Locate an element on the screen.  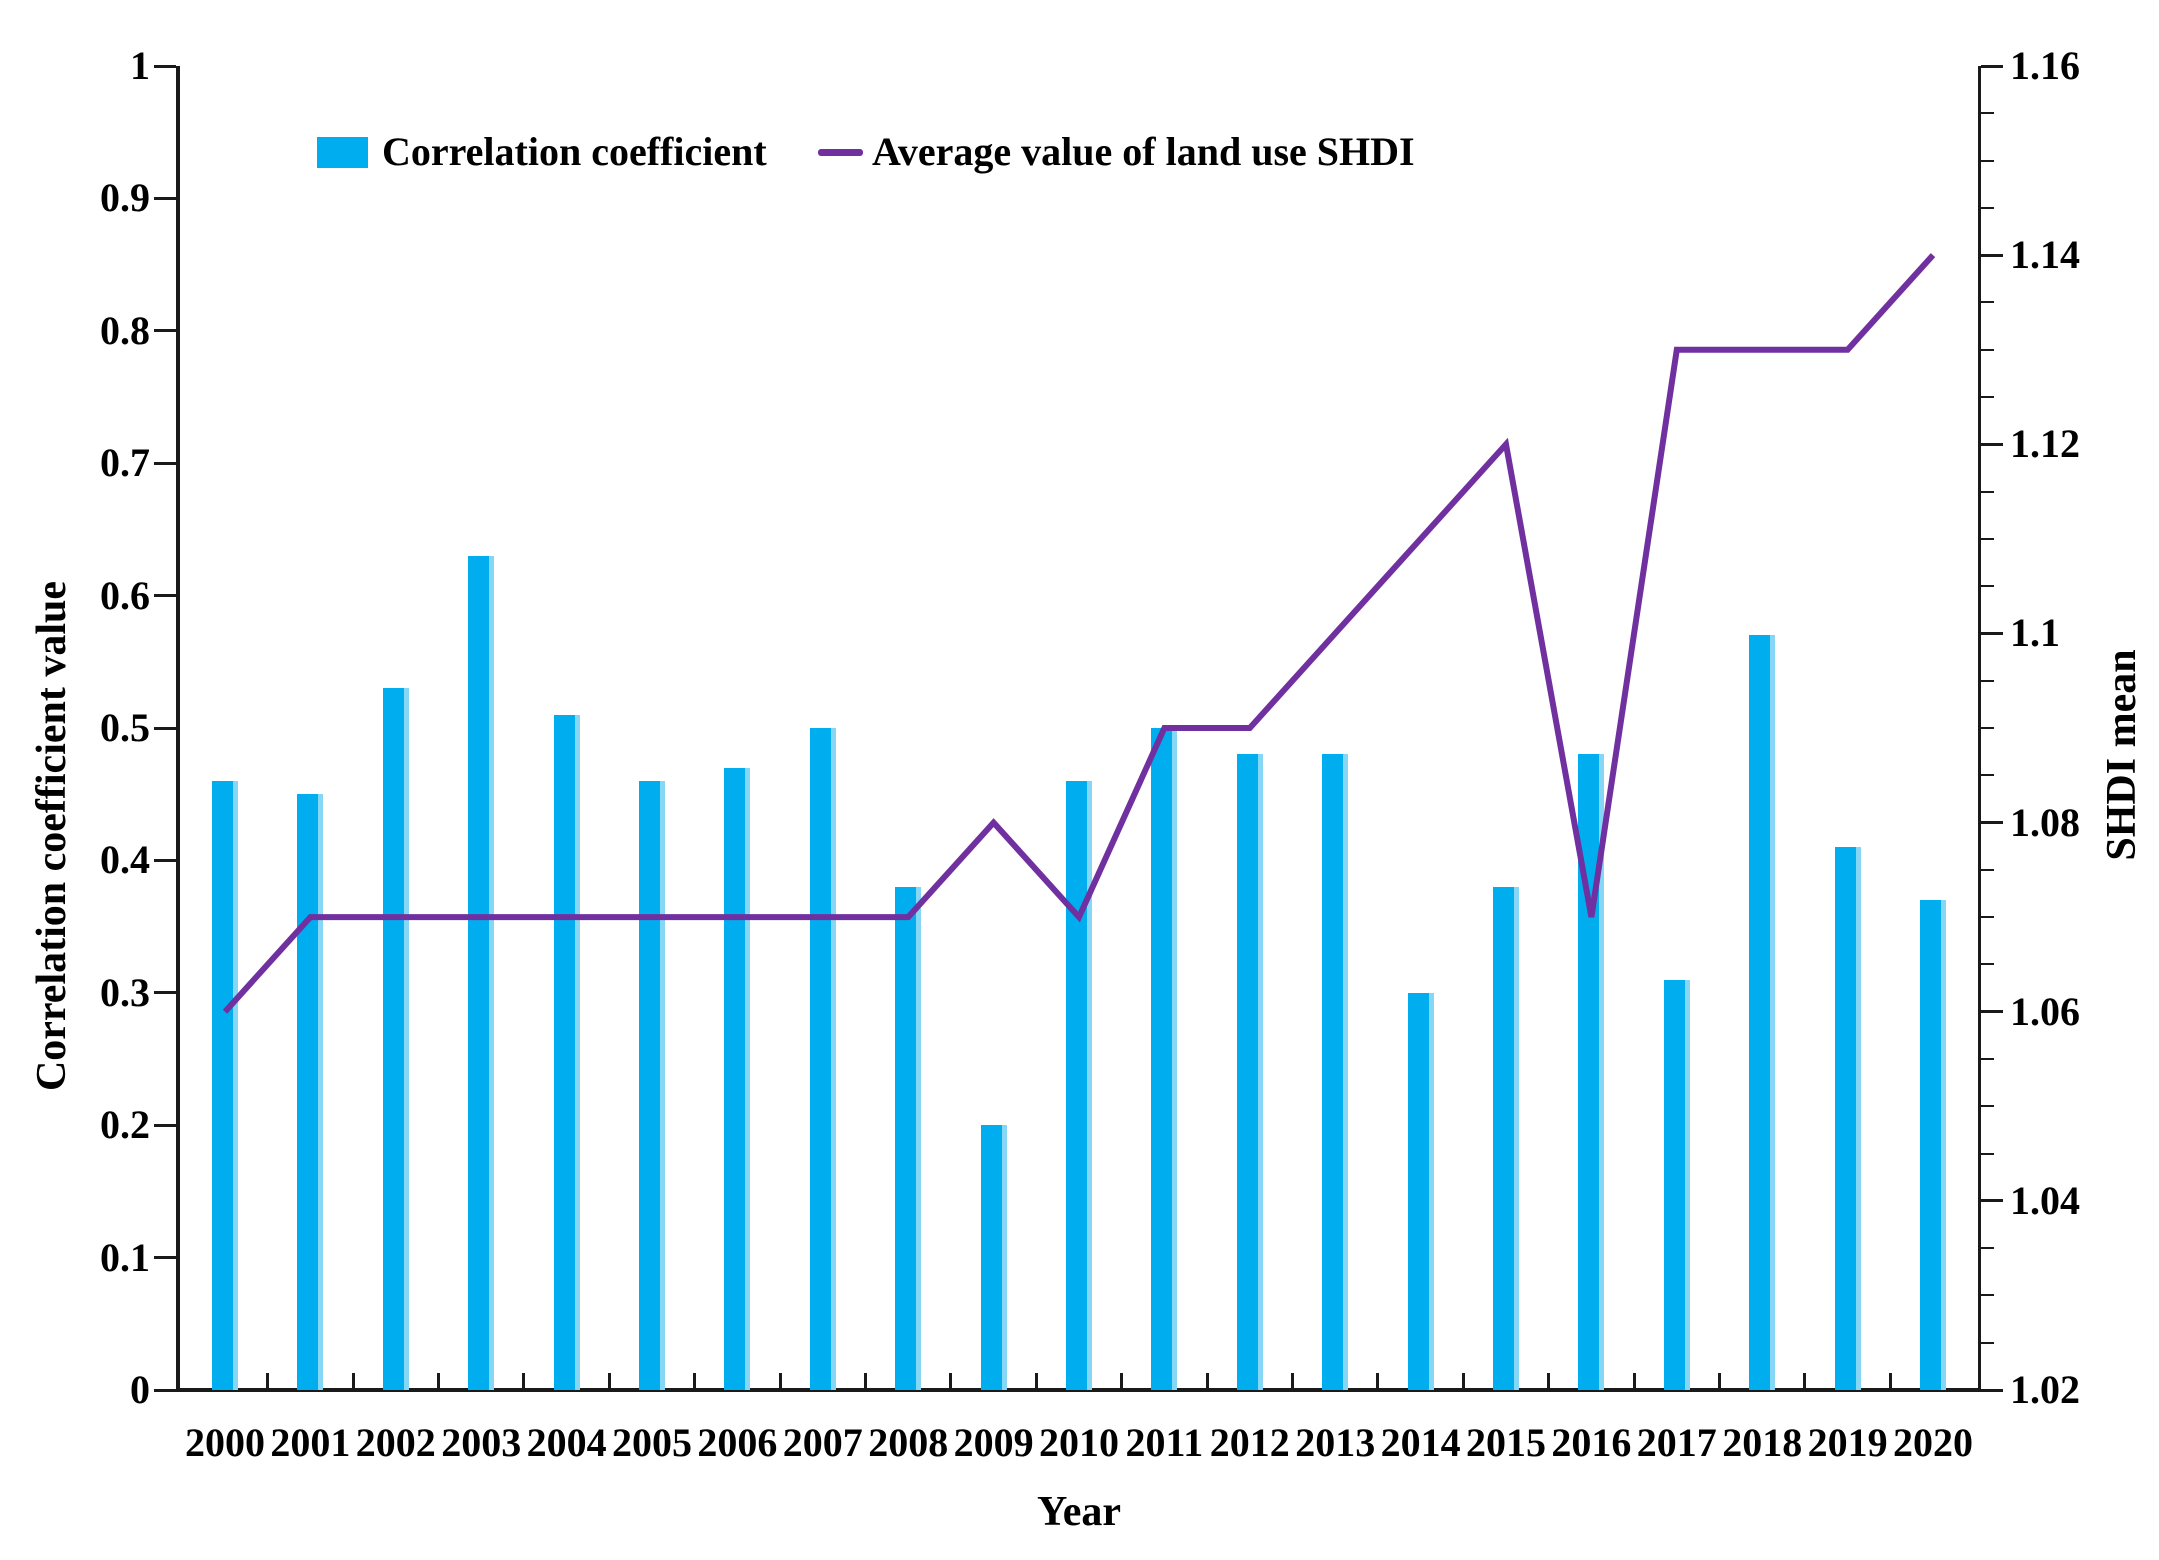
bar-2007 is located at coordinates (822, 1059).